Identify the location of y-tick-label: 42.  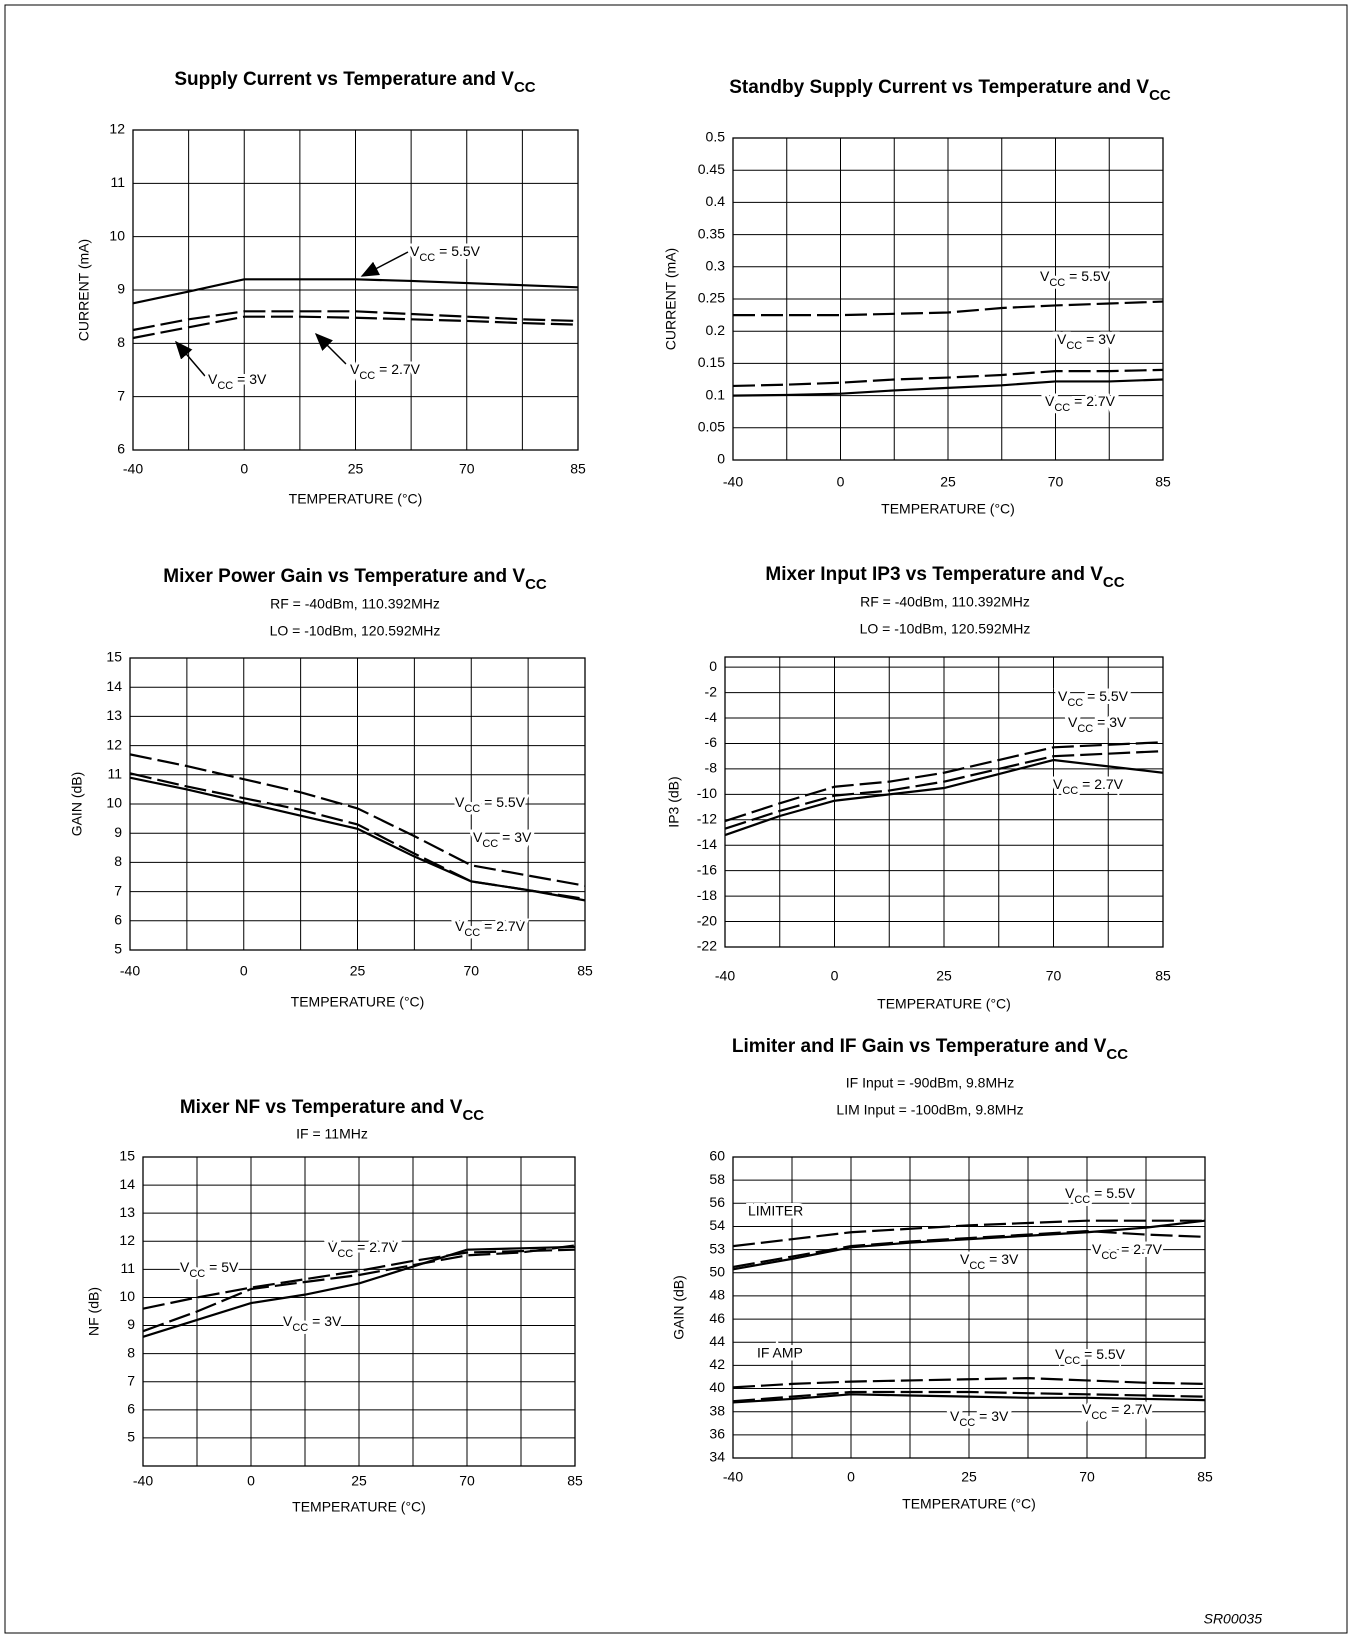
(717, 1364).